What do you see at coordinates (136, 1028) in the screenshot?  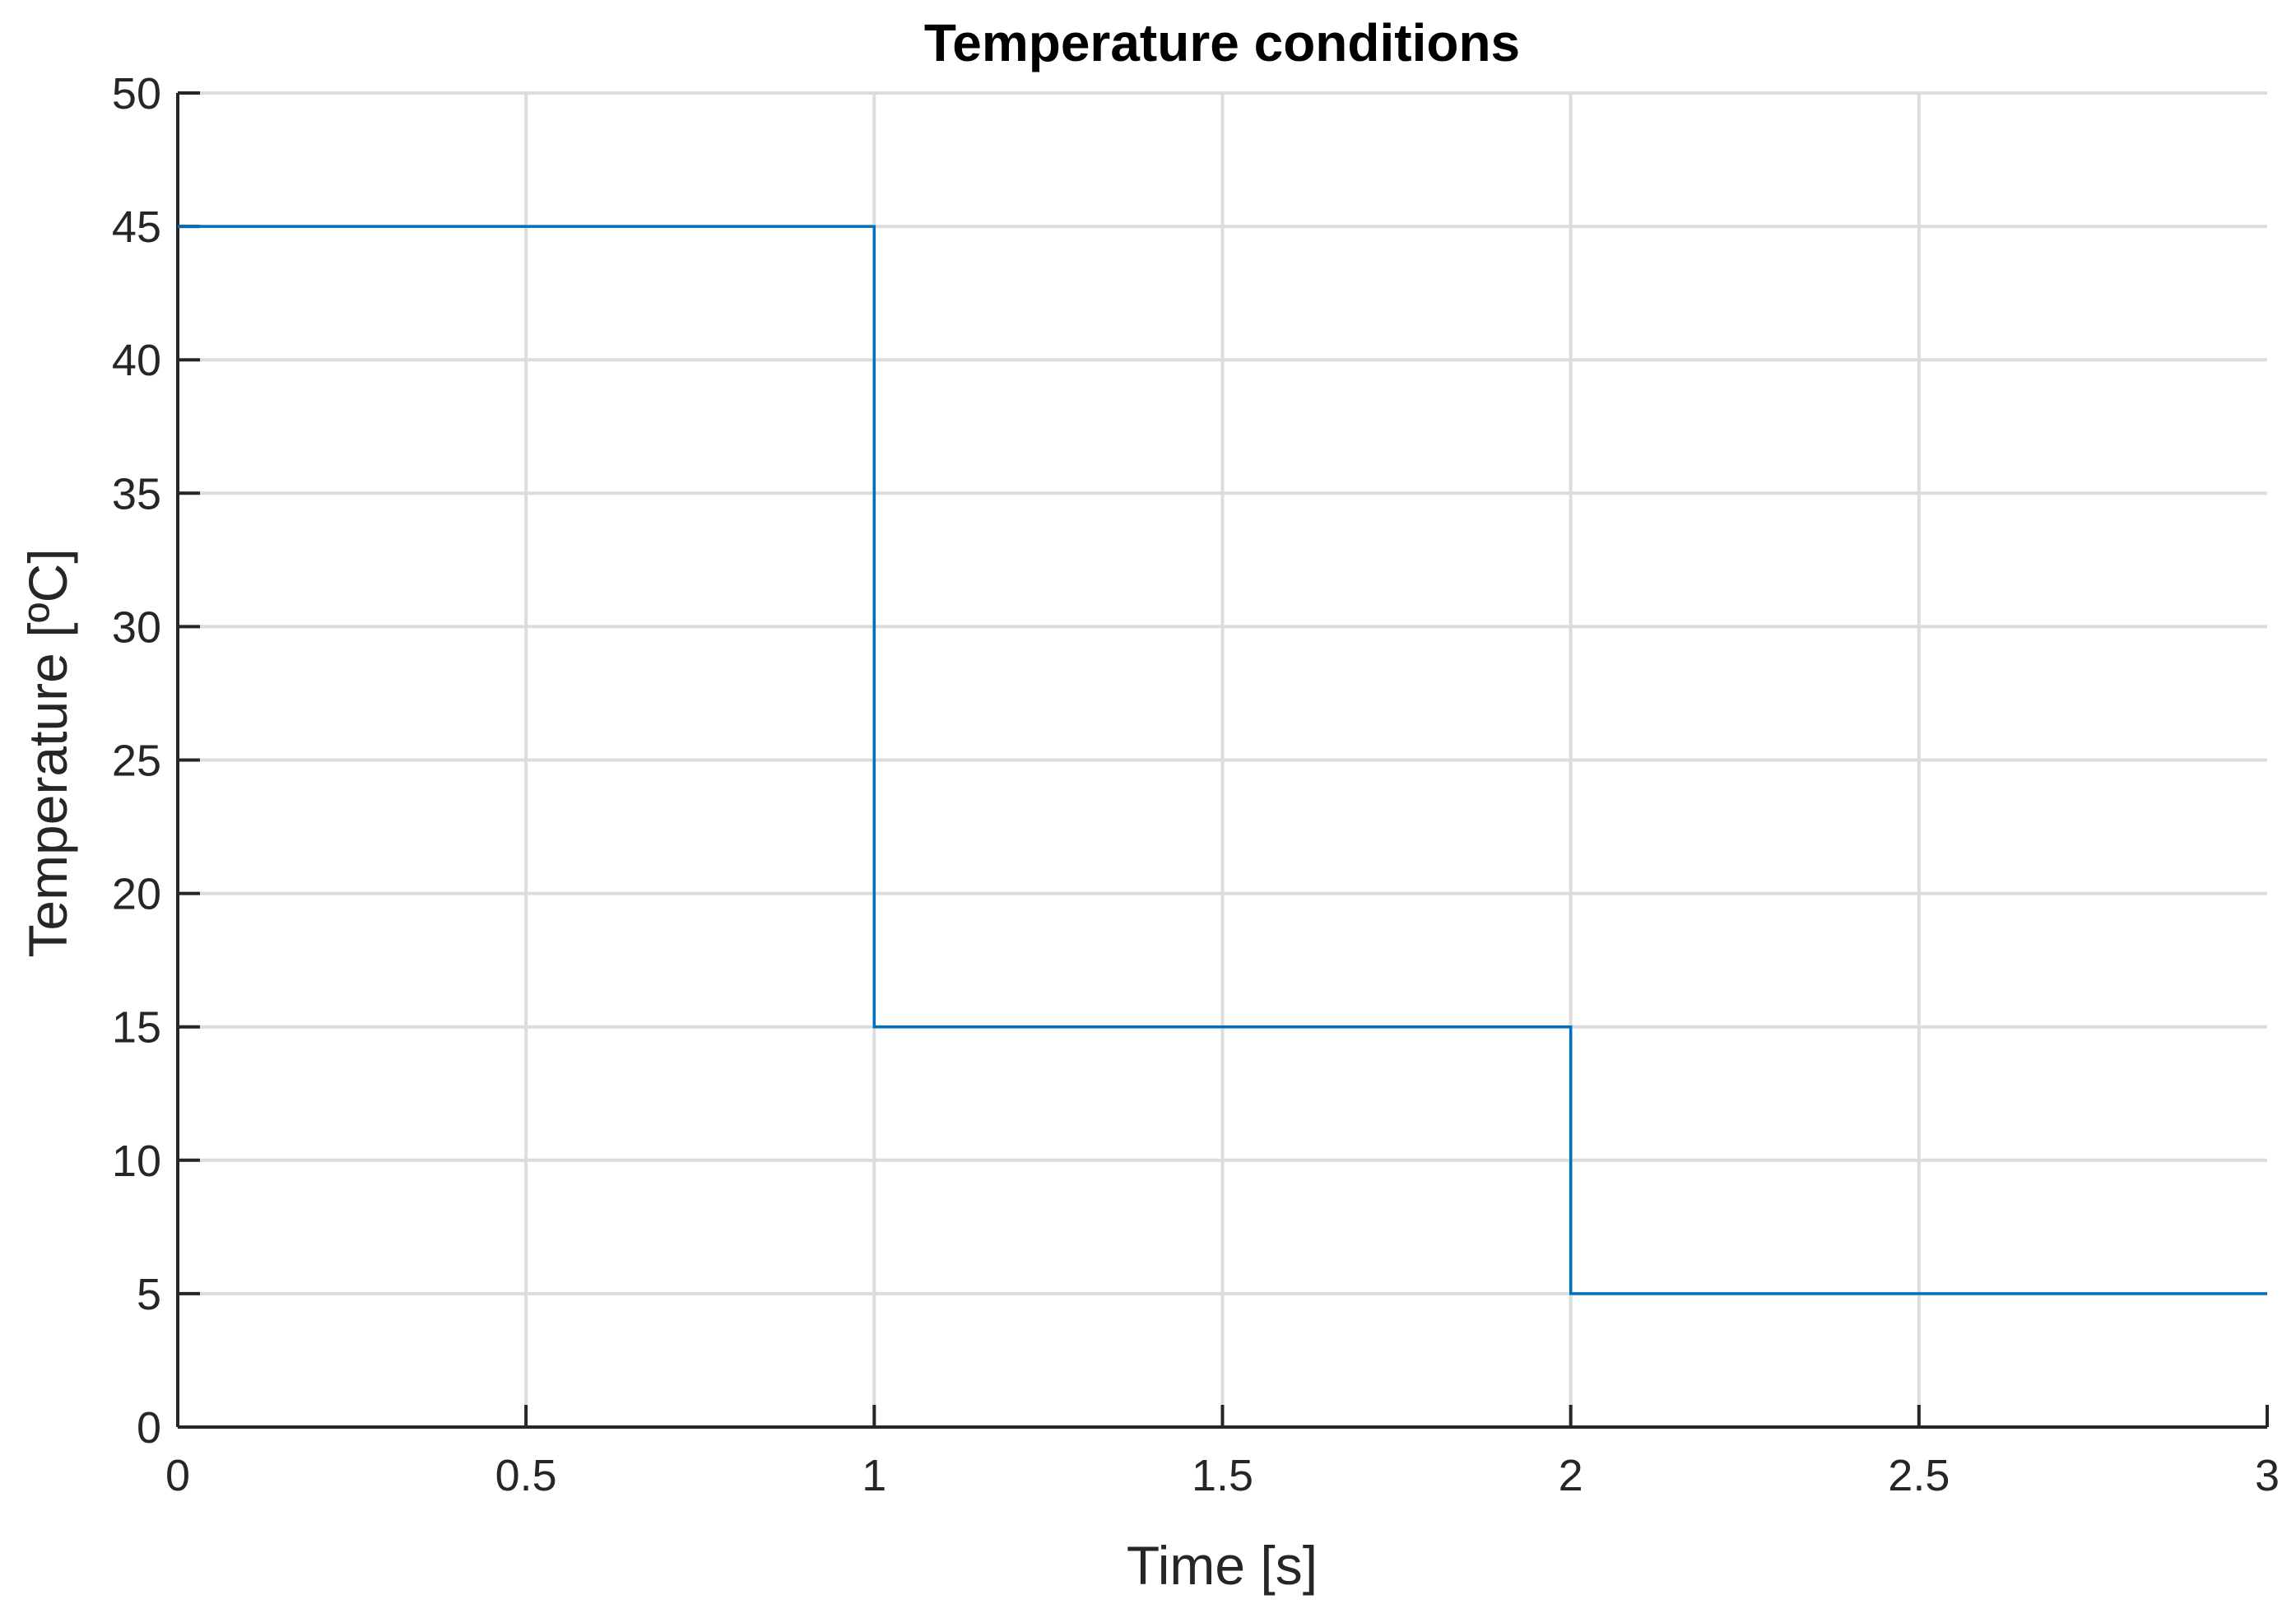 I see `y-tick-label: 15` at bounding box center [136, 1028].